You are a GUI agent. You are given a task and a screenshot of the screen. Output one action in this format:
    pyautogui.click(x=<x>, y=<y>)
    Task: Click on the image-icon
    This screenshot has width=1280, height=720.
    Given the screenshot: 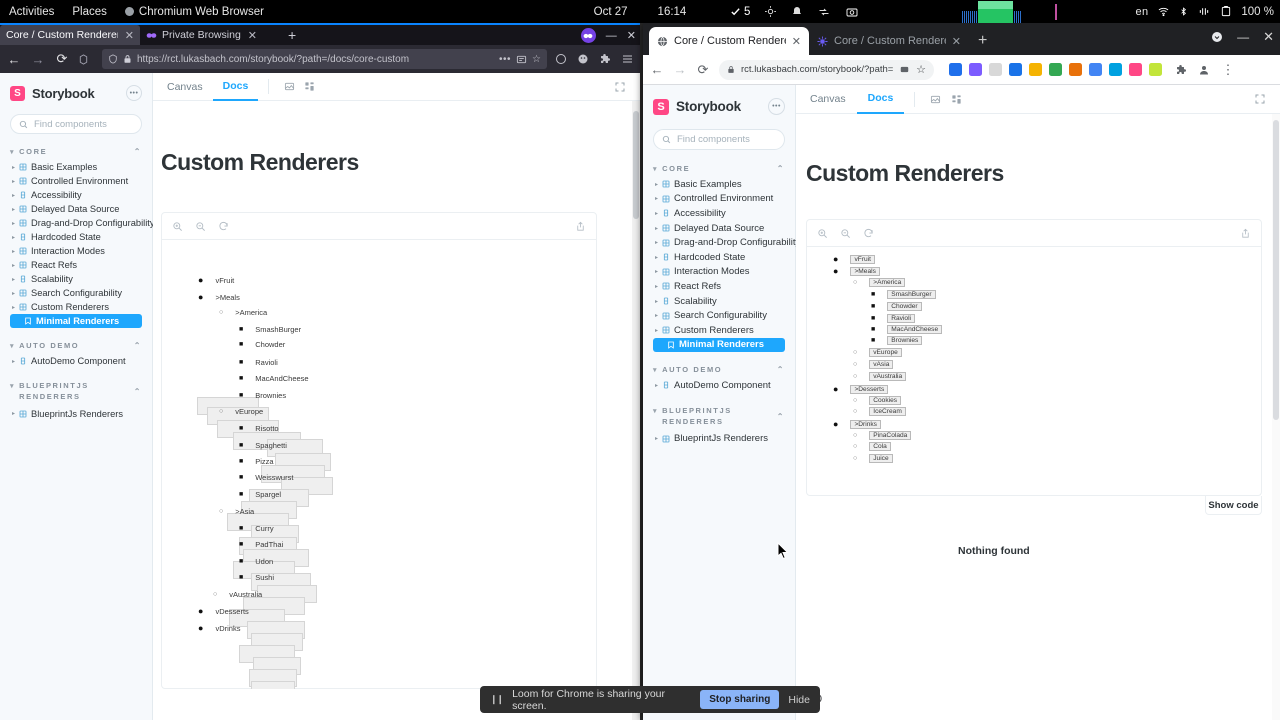 What is the action you would take?
    pyautogui.click(x=289, y=86)
    